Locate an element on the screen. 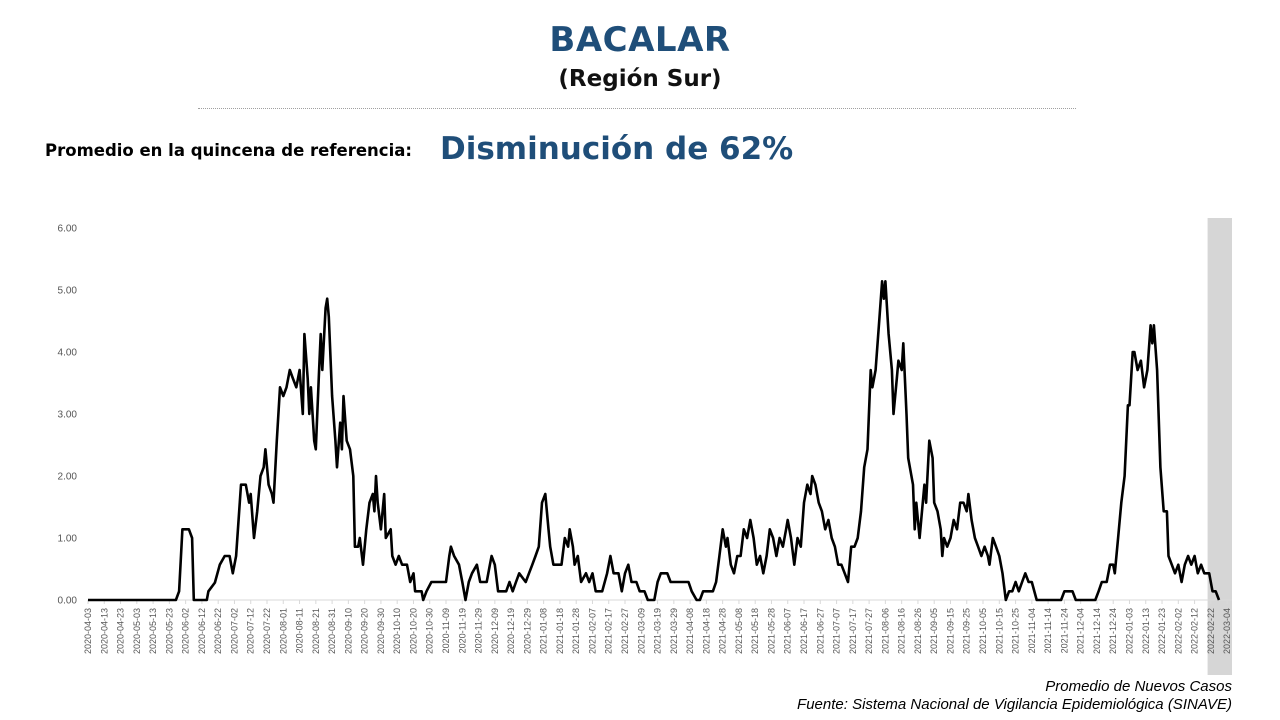 The width and height of the screenshot is (1280, 720). x-tick-label: 2022-02-22 is located at coordinates (1211, 631).